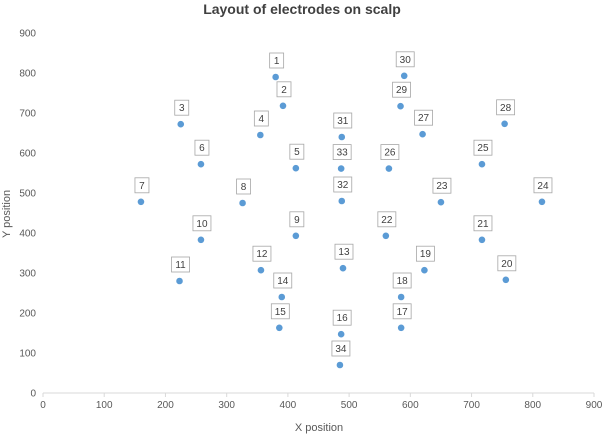 This screenshot has width=604, height=436. I want to click on x-tick-label: 400, so click(288, 405).